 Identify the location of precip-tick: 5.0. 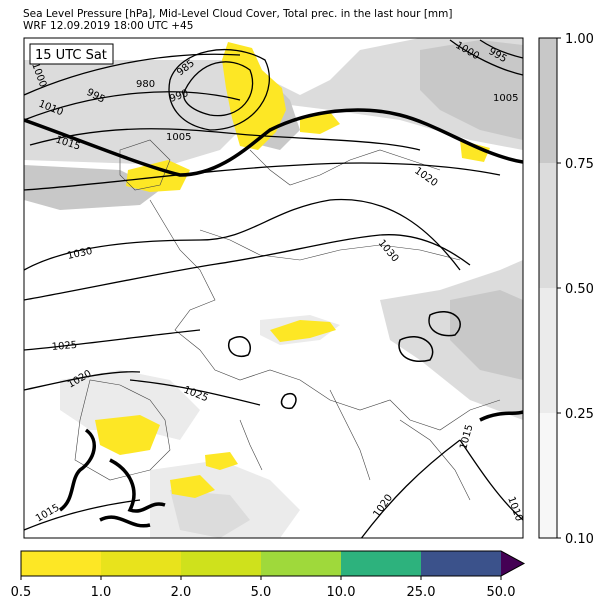
(261, 592).